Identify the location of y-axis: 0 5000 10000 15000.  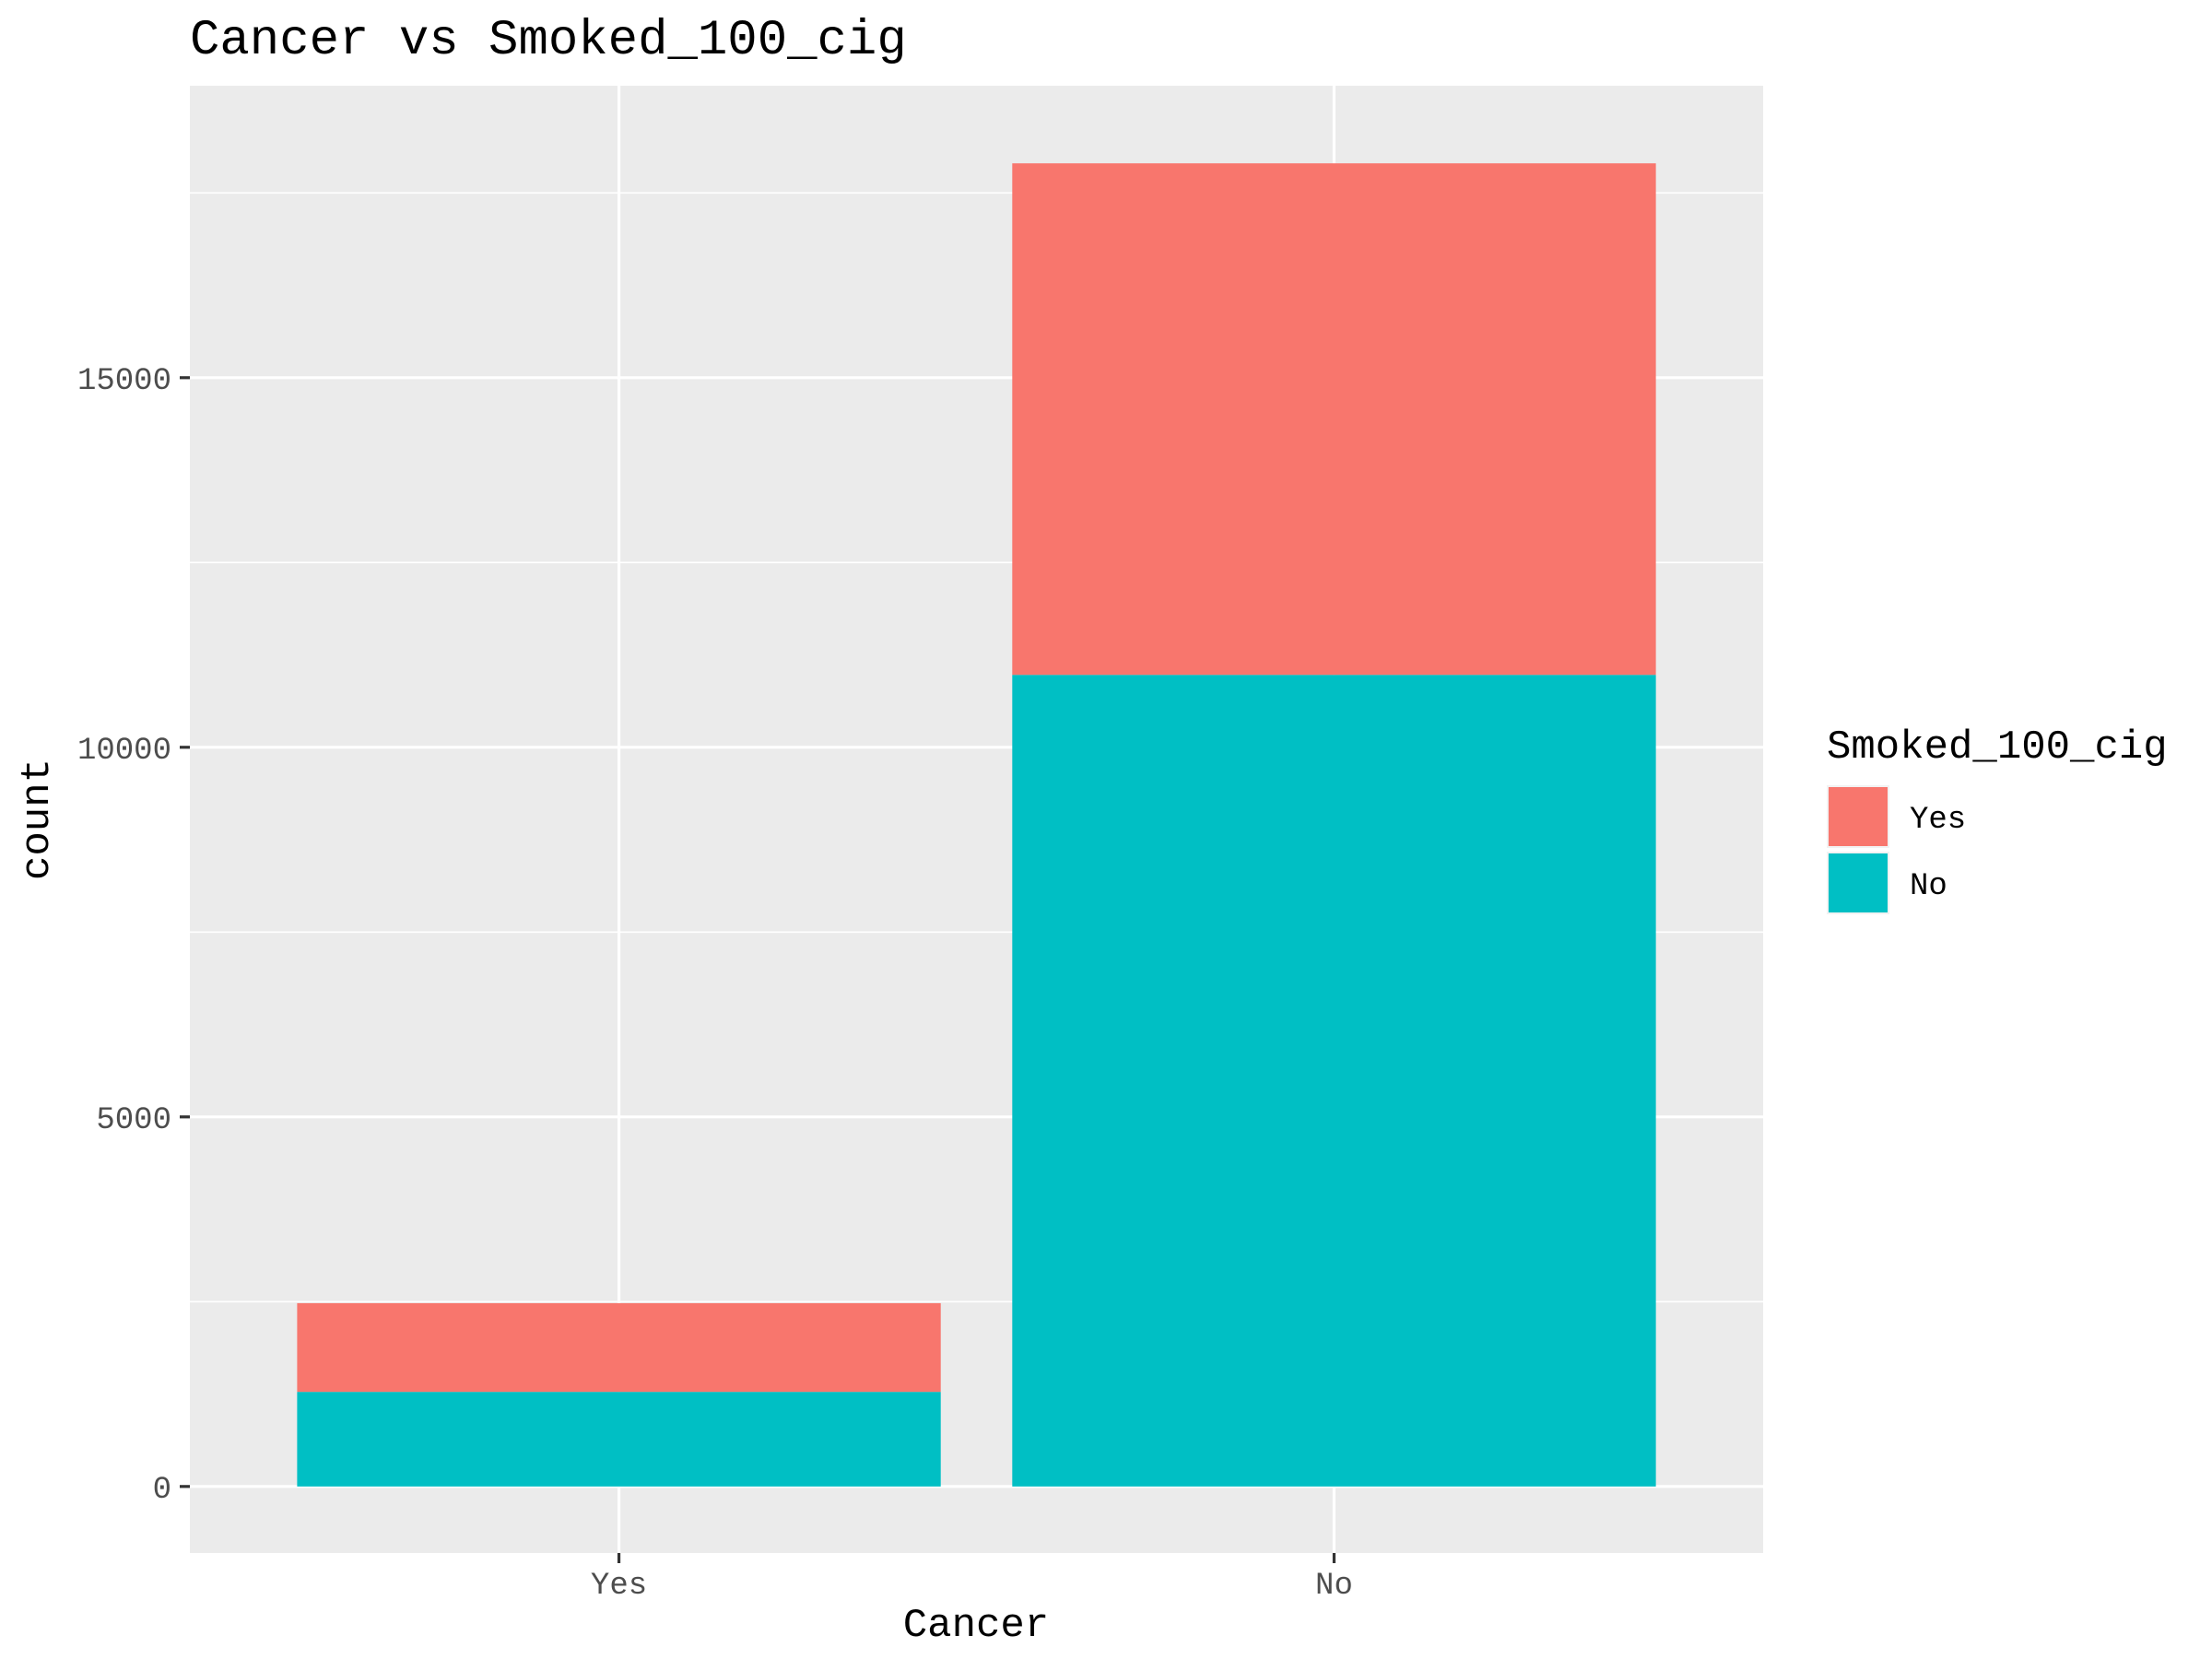
(133, 936).